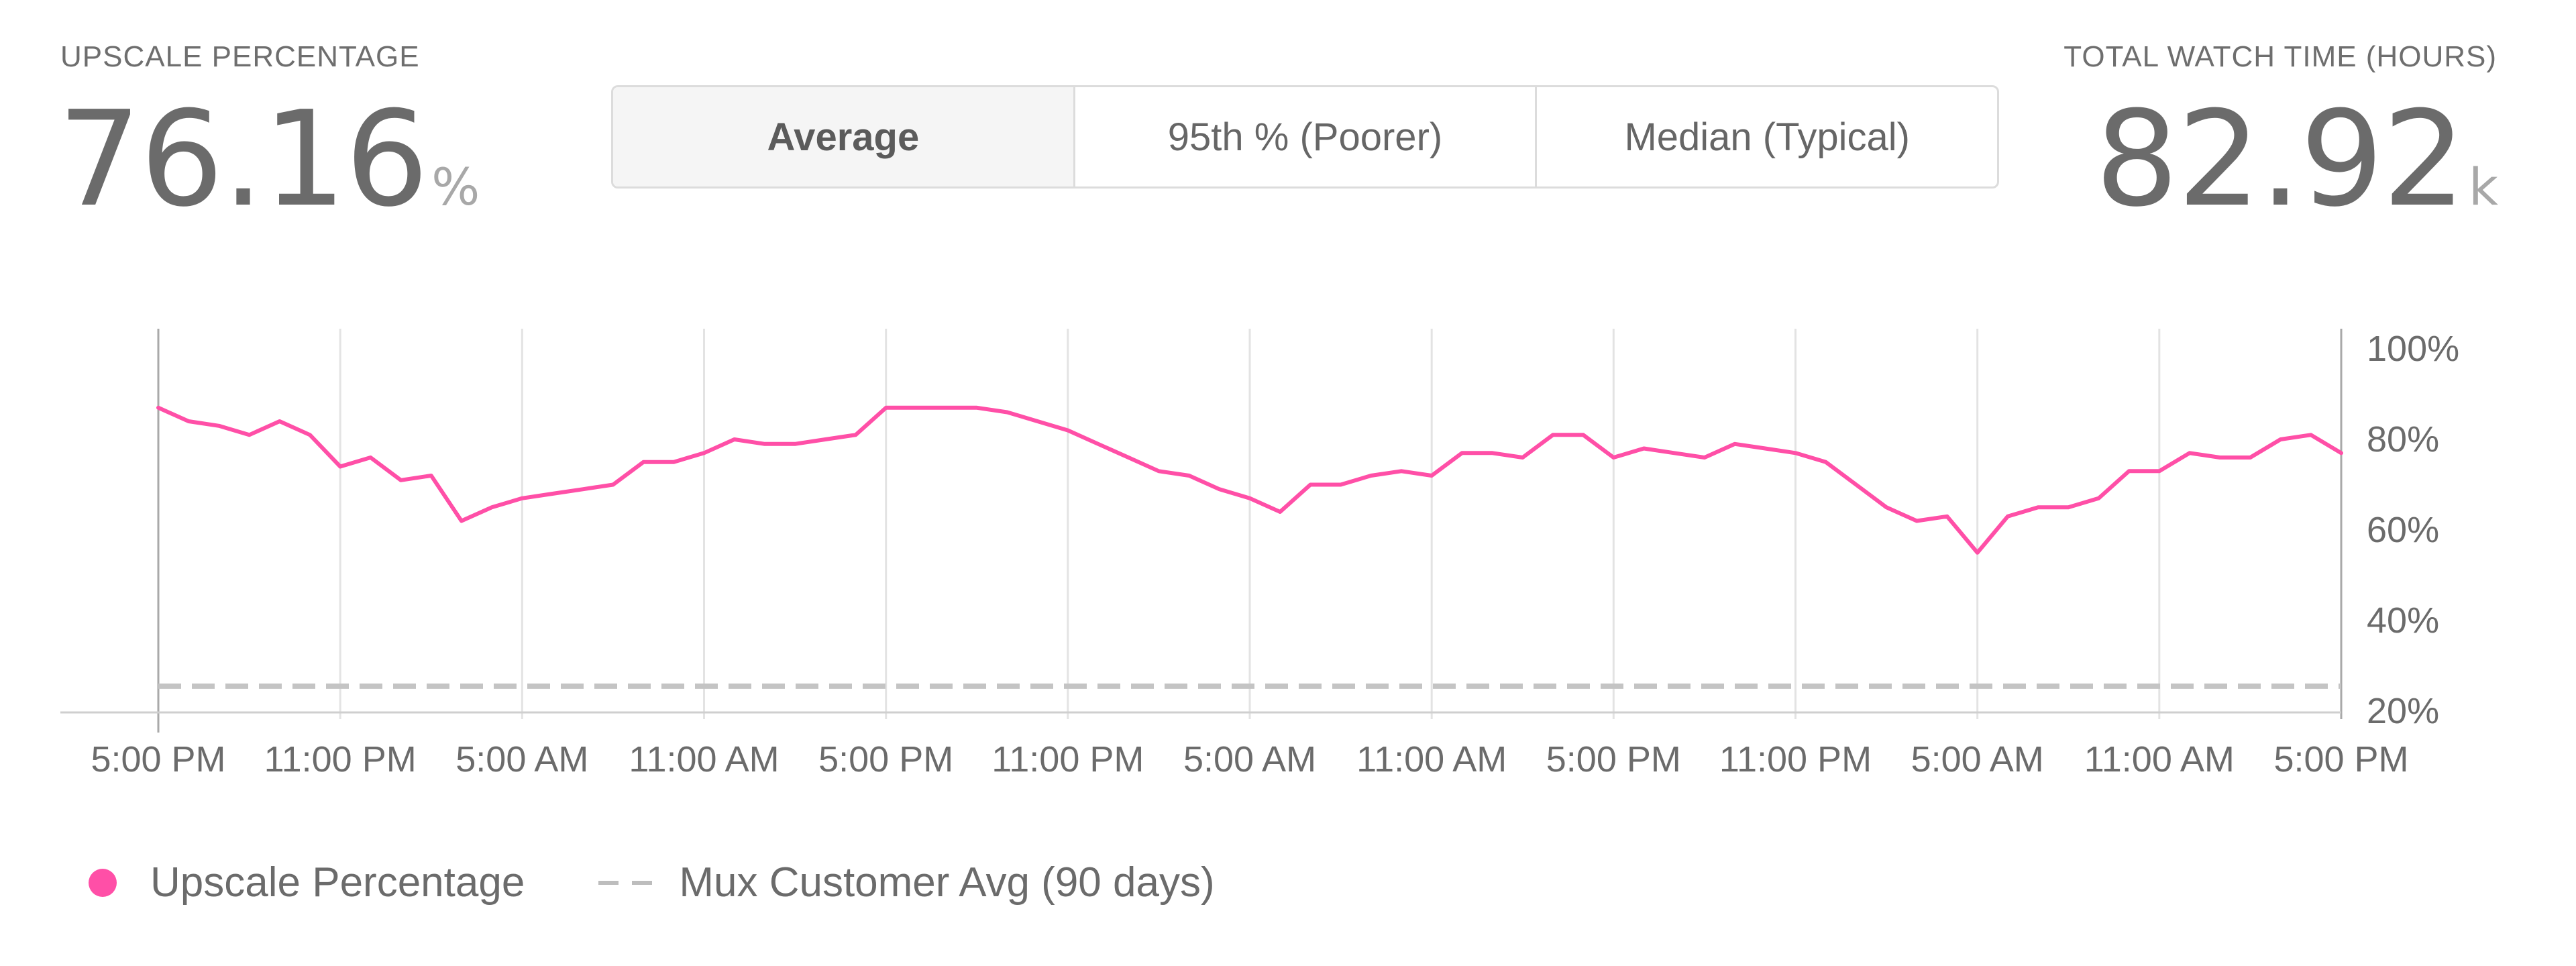 This screenshot has width=2576, height=966. What do you see at coordinates (844, 136) in the screenshot?
I see `average-button: Average` at bounding box center [844, 136].